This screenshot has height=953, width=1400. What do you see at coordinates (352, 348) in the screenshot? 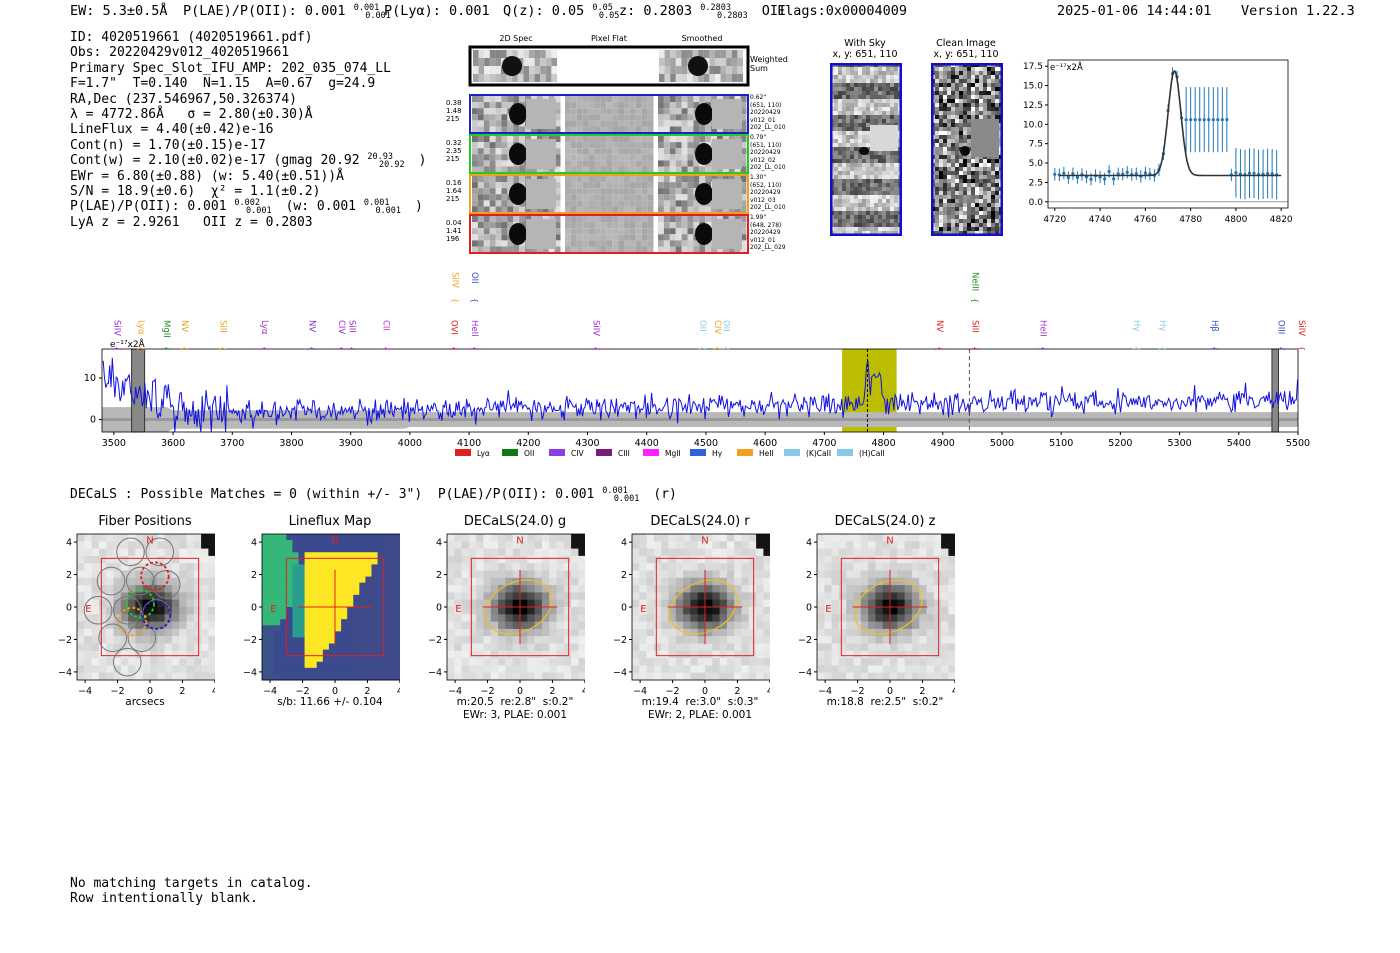
I see `spec-line-bracket: {` at bounding box center [352, 348].